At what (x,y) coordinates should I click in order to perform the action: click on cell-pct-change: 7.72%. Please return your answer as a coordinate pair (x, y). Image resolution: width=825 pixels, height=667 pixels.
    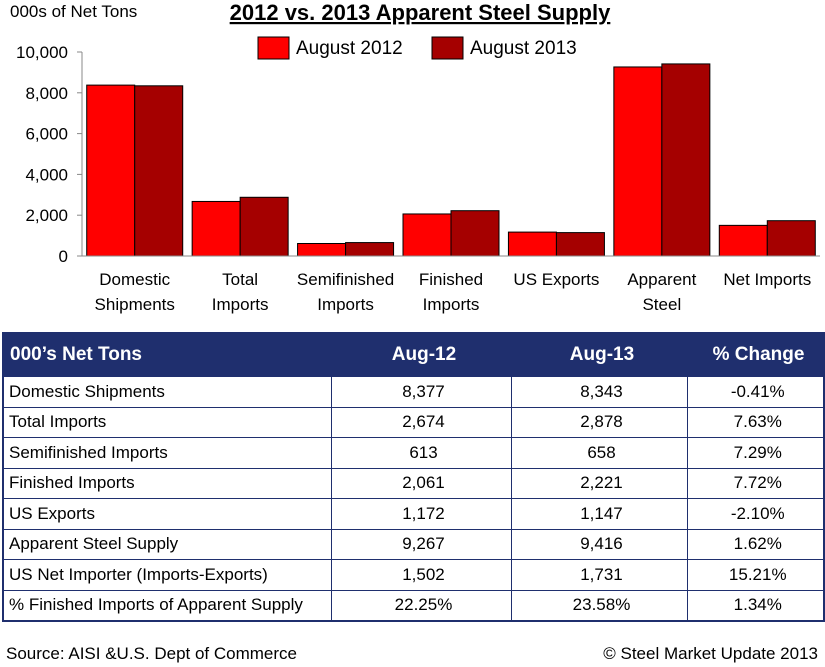
    Looking at the image, I should click on (755, 483).